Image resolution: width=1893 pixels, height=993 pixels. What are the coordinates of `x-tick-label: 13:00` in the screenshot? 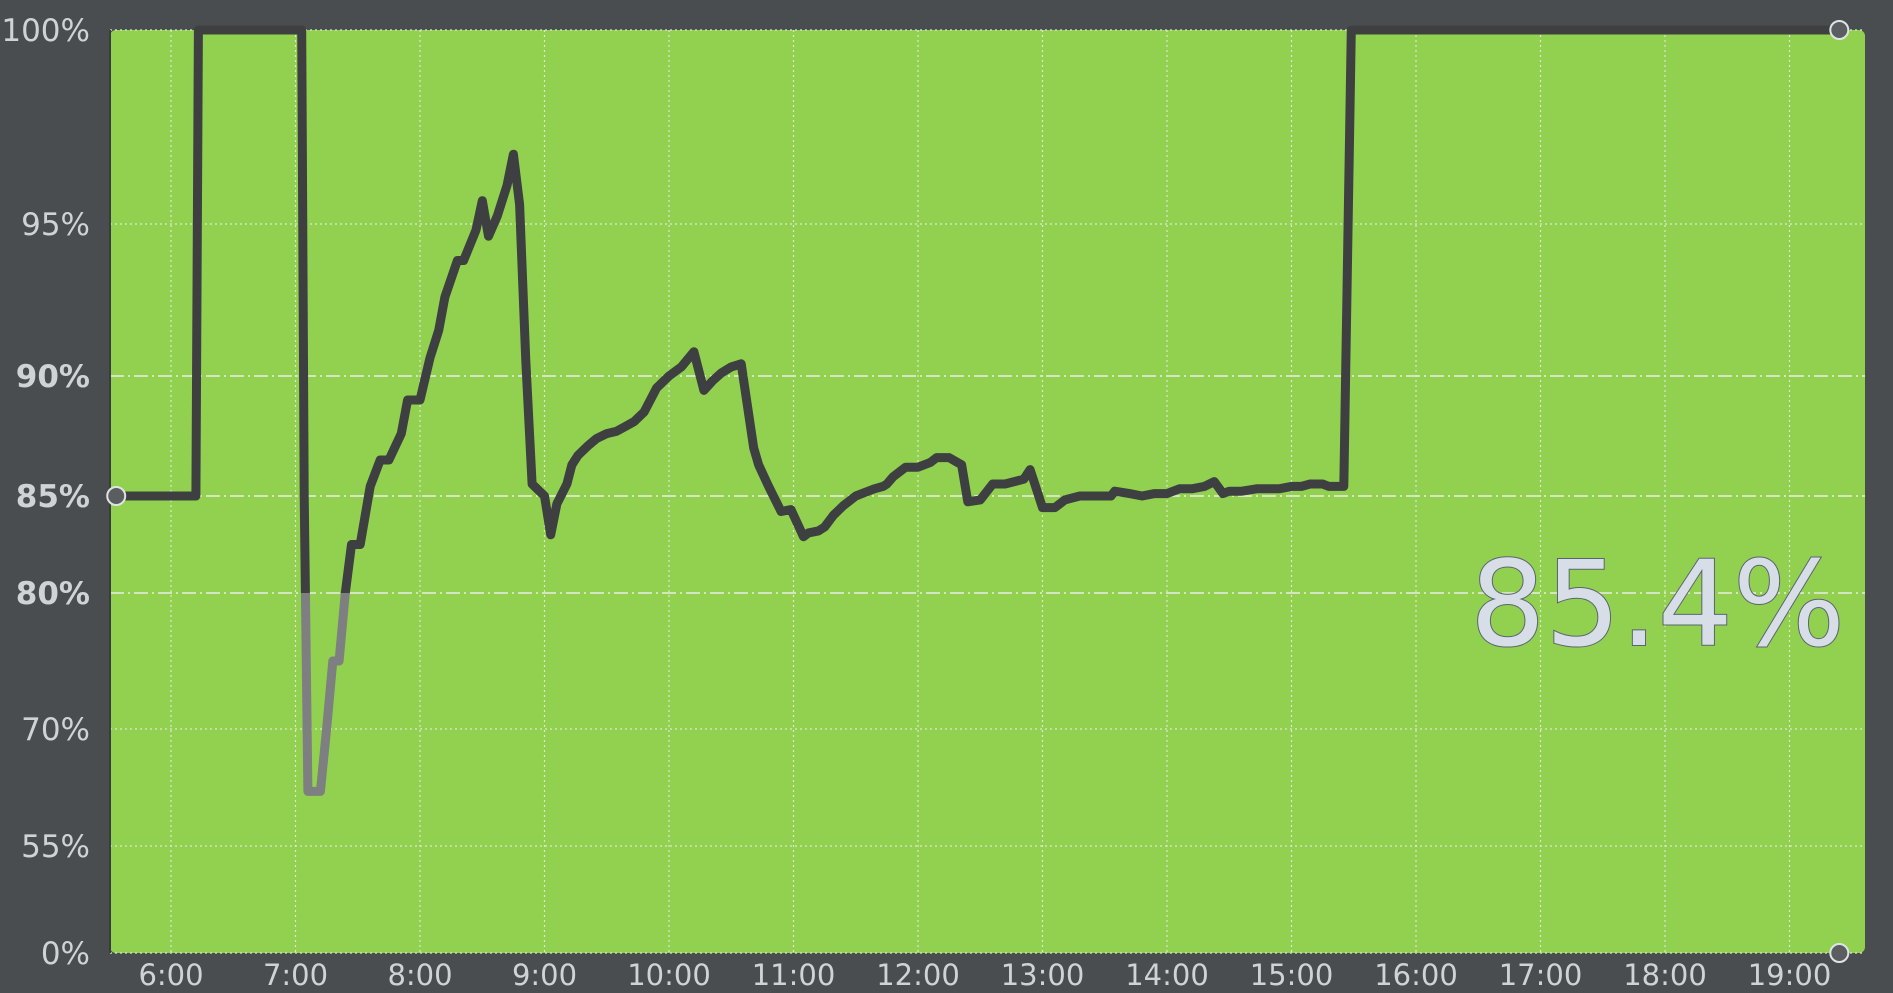 It's located at (1043, 975).